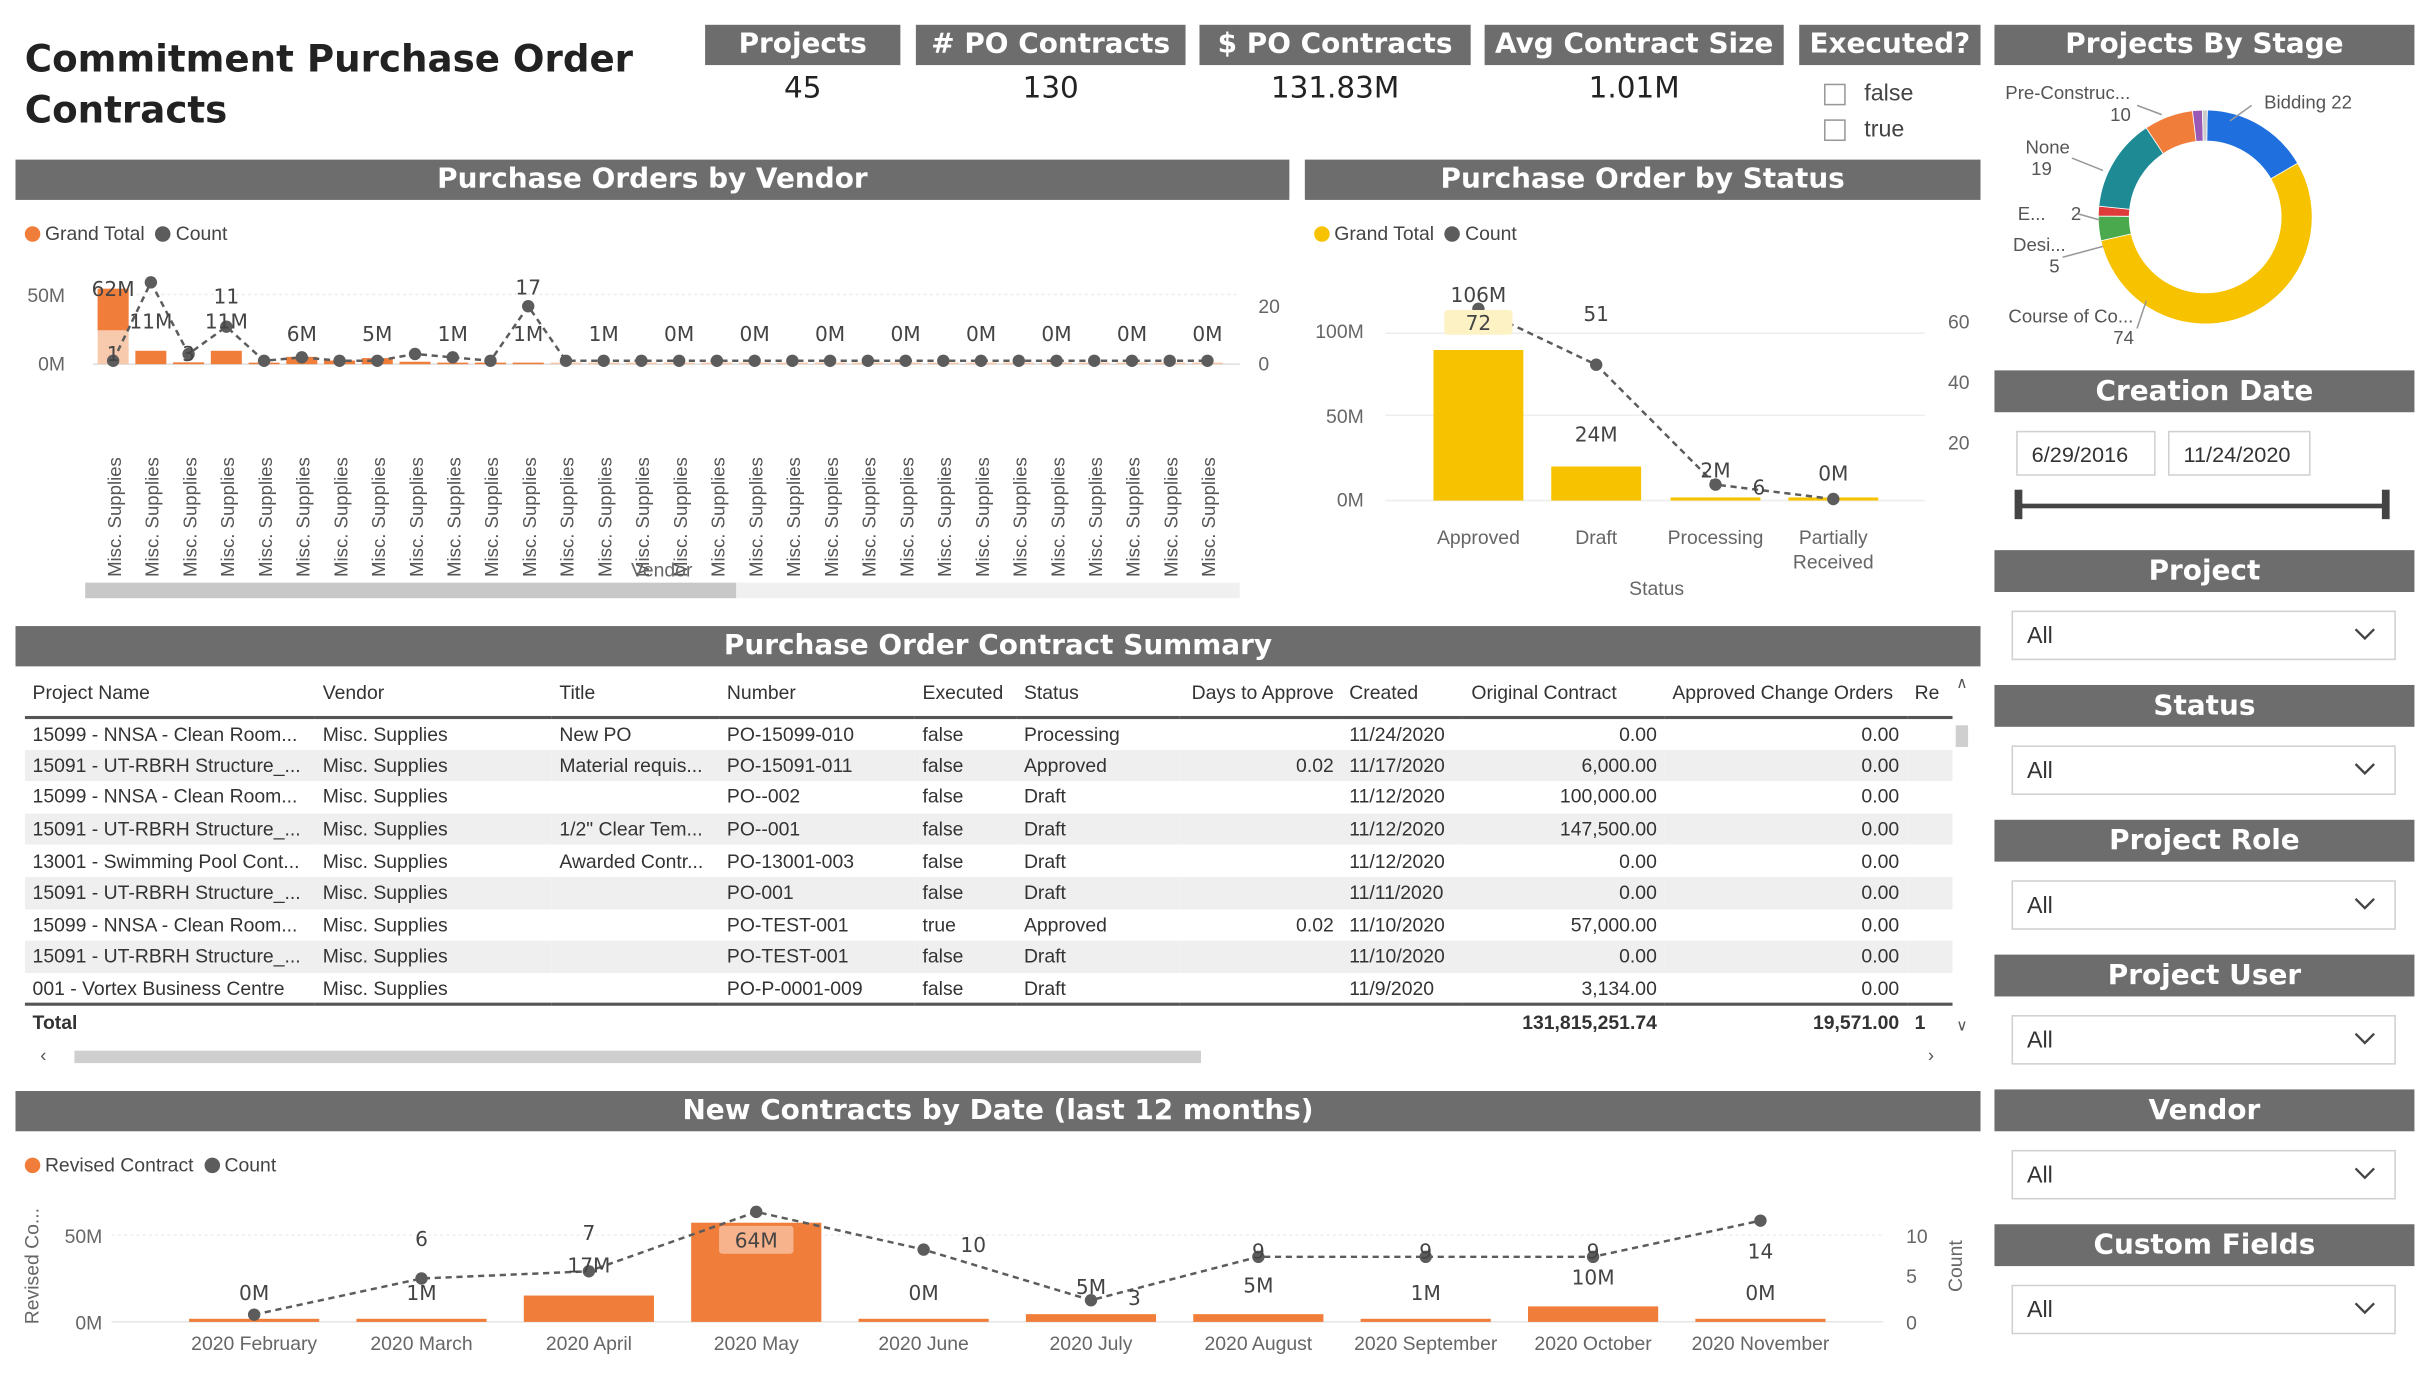  Describe the element at coordinates (1962, 684) in the screenshot. I see `scroll-up-icon: ∧` at that location.